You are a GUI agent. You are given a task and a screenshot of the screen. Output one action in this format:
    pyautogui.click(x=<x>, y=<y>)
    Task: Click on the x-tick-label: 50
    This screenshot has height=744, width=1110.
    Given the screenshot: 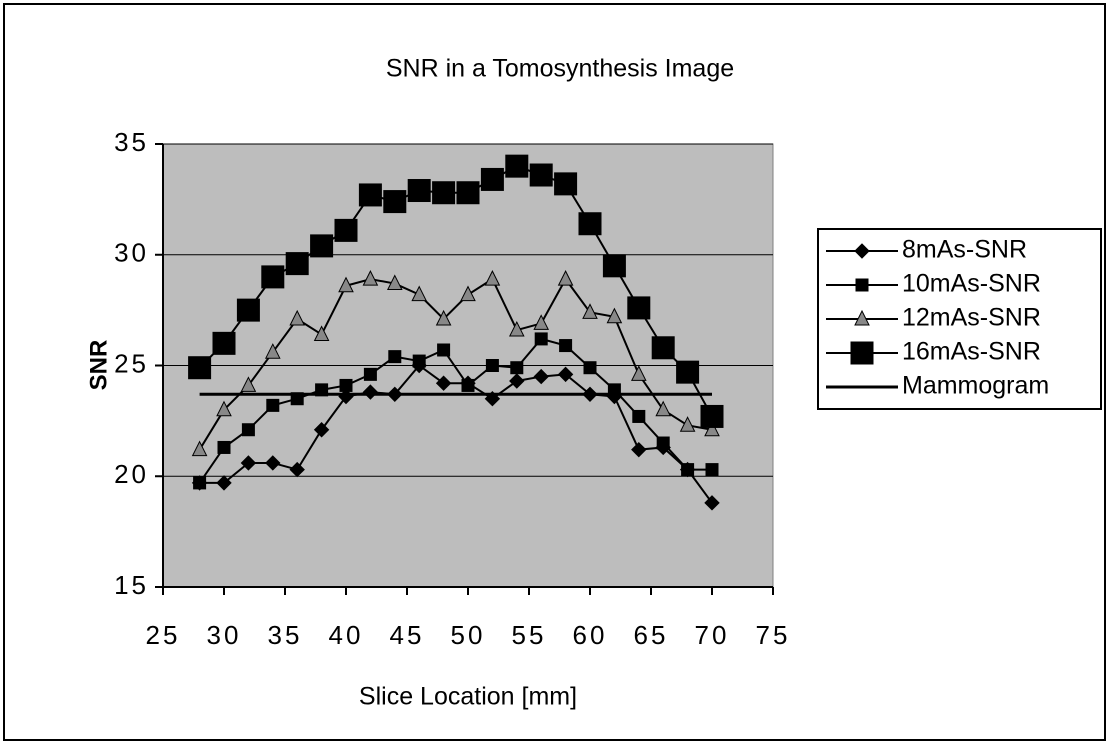 What is the action you would take?
    pyautogui.click(x=468, y=635)
    